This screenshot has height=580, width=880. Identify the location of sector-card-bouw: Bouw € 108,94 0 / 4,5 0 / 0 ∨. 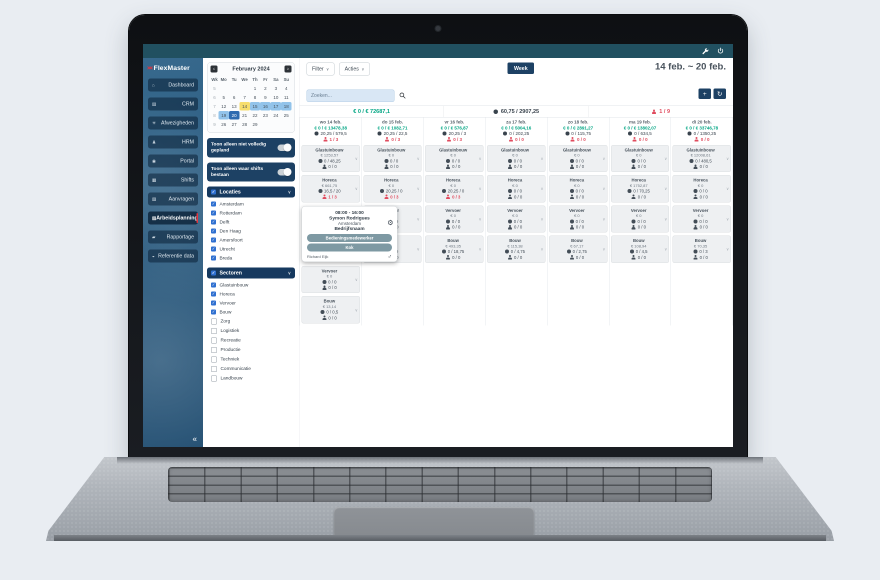
(640, 249).